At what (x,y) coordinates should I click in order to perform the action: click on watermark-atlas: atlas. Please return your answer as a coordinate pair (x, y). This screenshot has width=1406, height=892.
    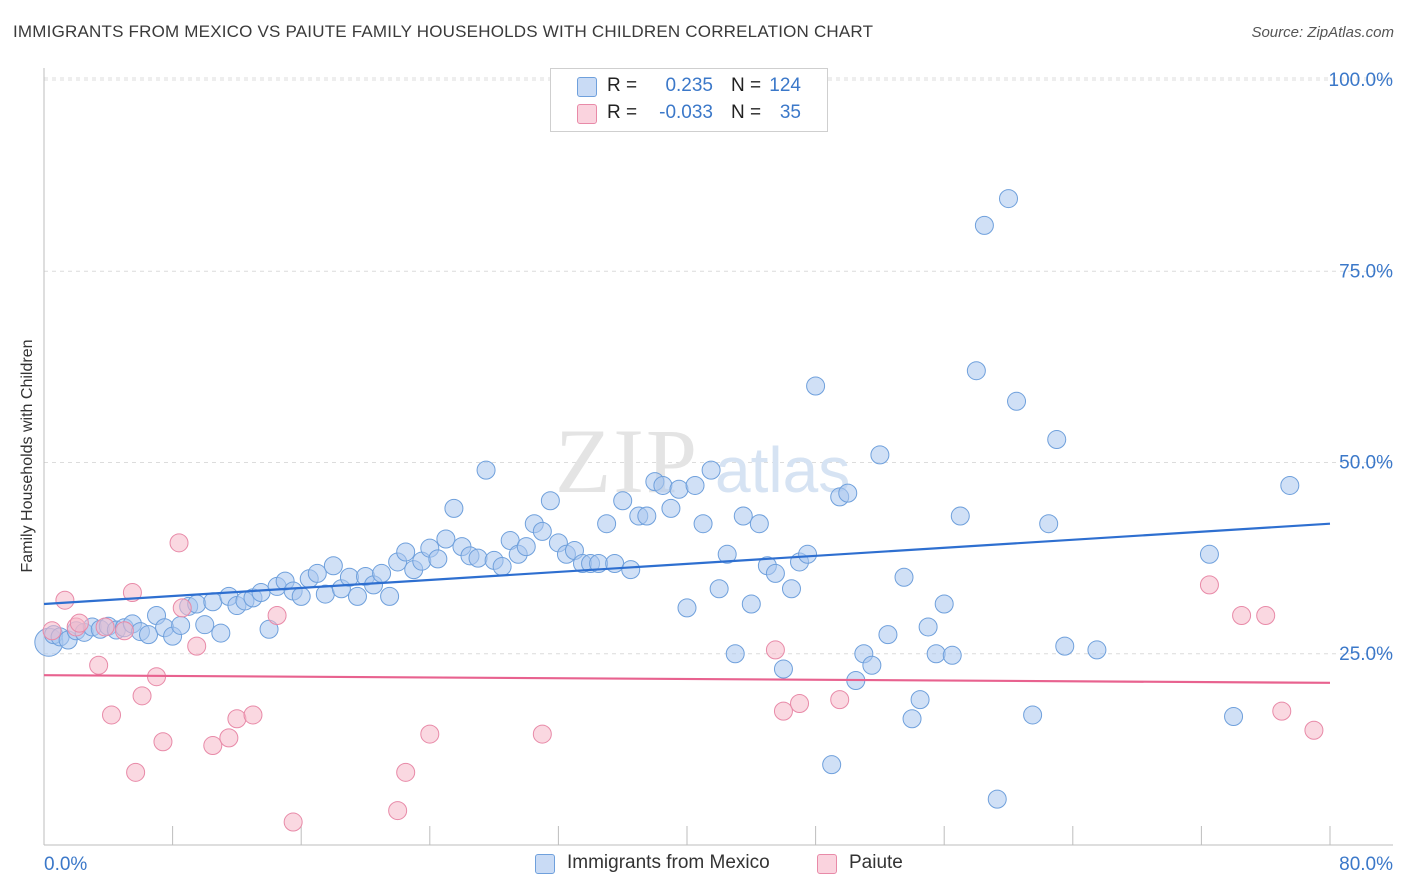
    Looking at the image, I should click on (782, 470).